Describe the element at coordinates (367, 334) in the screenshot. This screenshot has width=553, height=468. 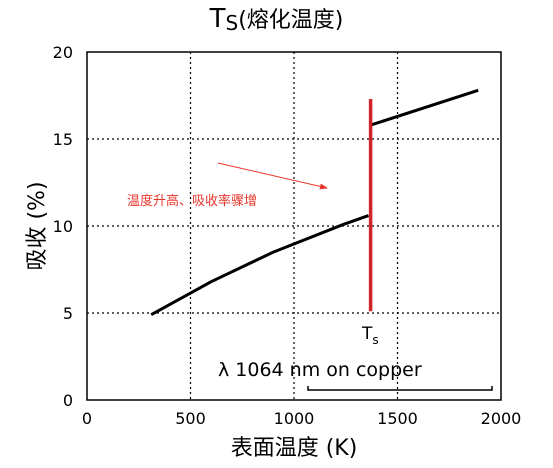
I see `ts-marker-main: T` at that location.